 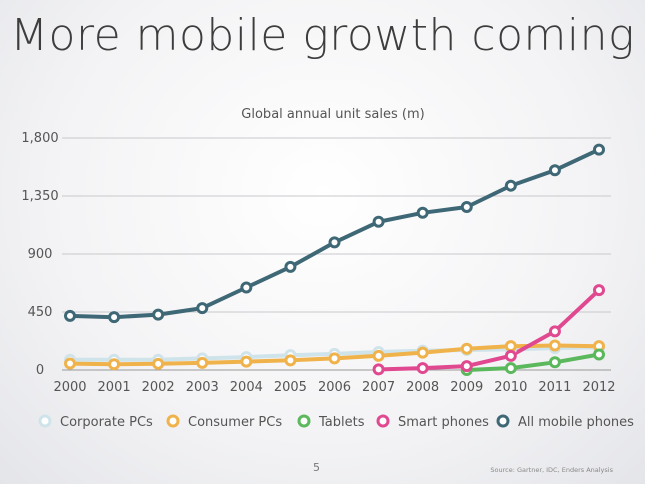 I want to click on x-tick-label: 2011, so click(x=554, y=387).